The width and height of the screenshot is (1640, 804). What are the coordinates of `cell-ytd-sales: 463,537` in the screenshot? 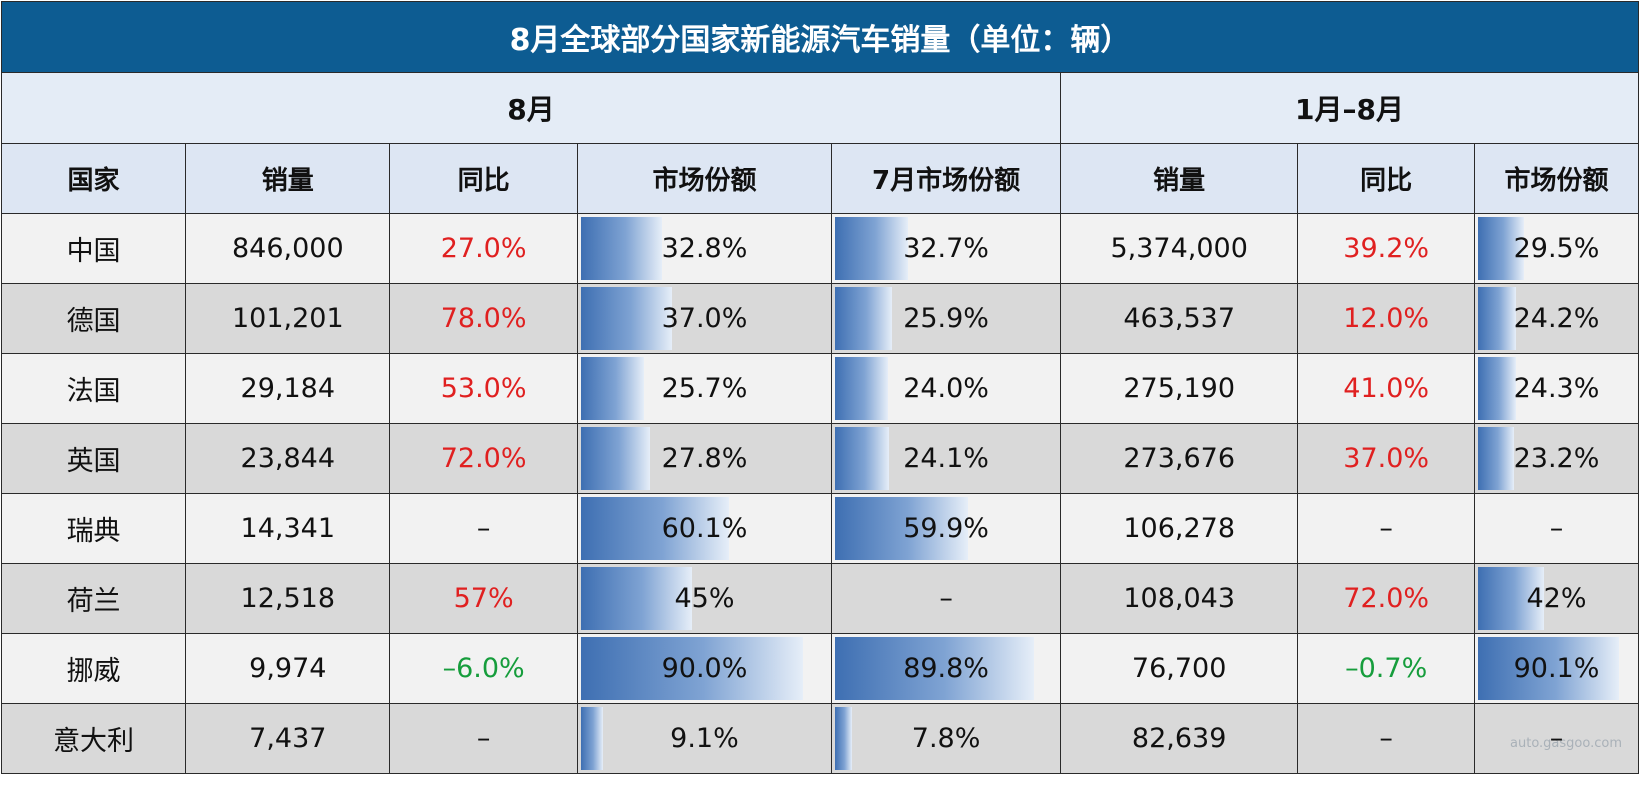 It's located at (1179, 318).